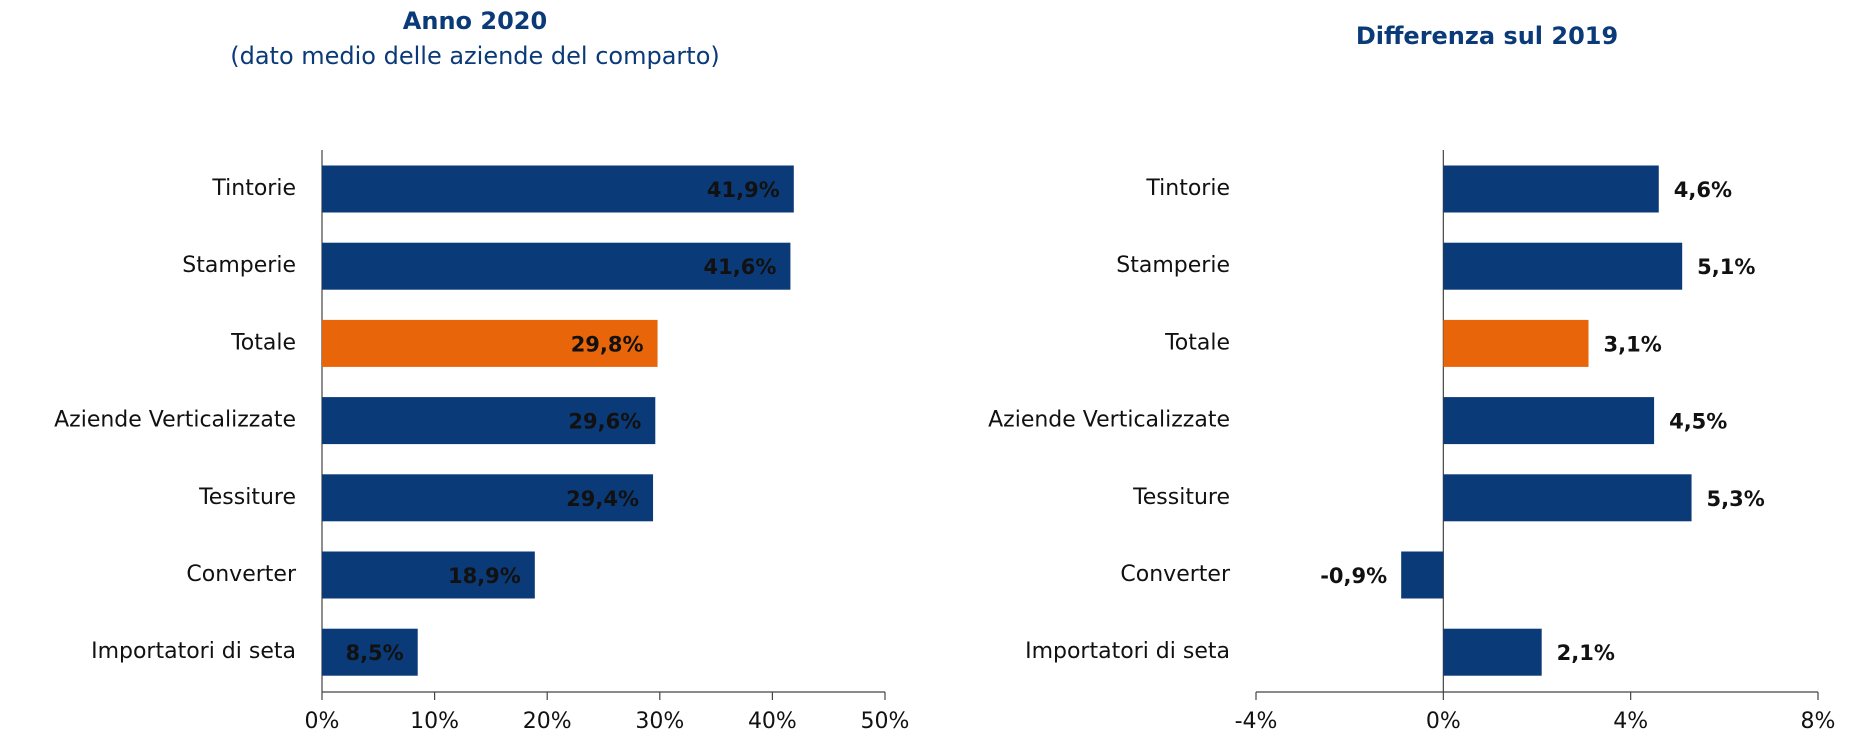 The image size is (1852, 733). Describe the element at coordinates (1818, 721) in the screenshot. I see `x-tick-label: 8%` at that location.